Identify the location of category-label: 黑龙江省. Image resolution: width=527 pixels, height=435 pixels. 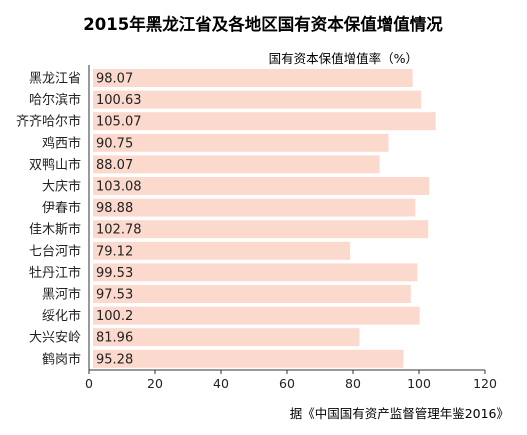
(55, 79).